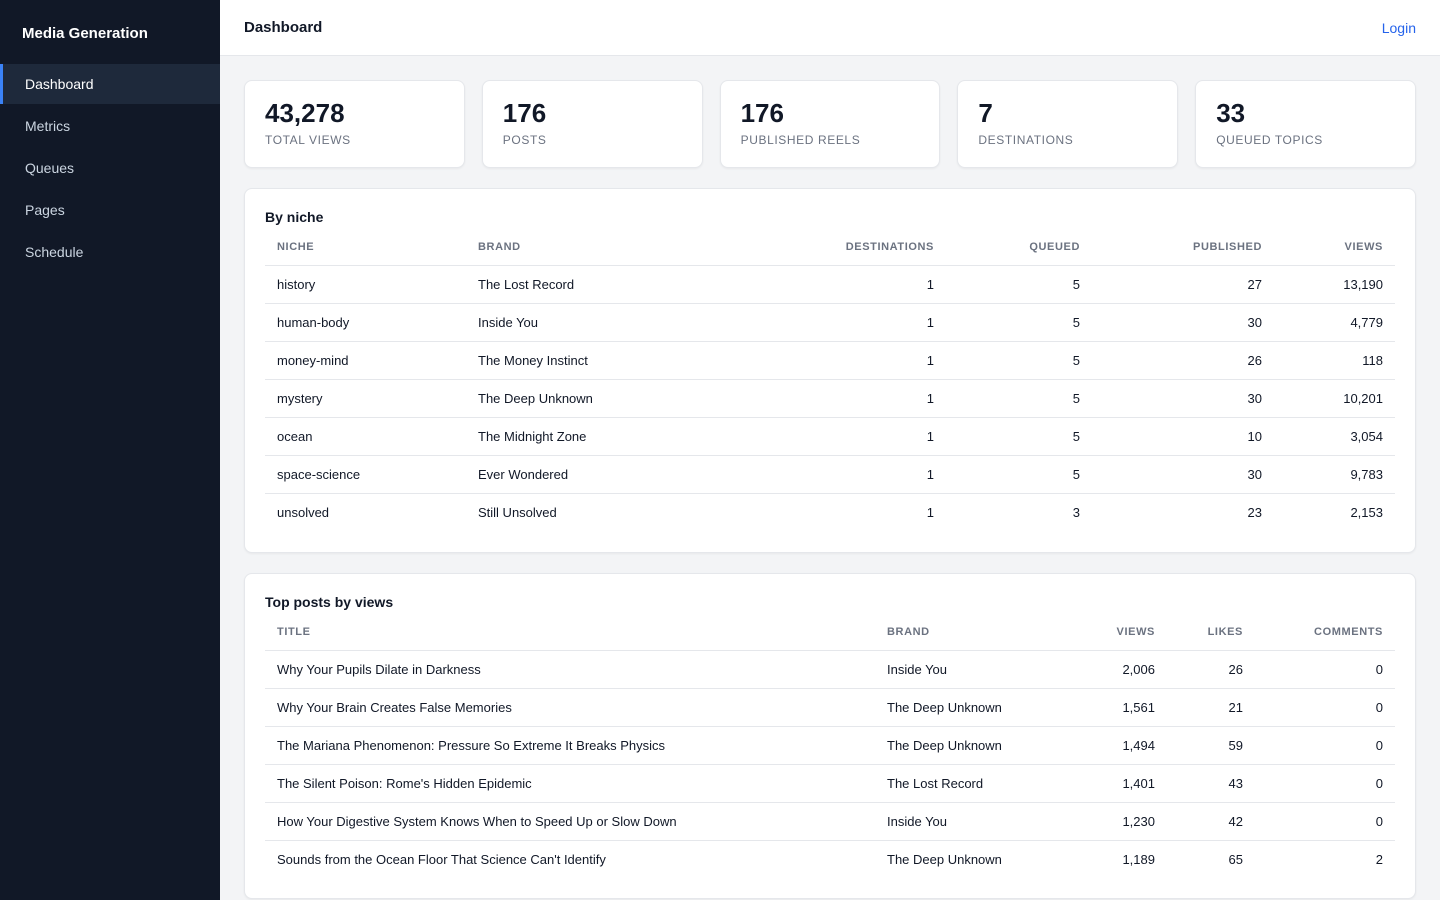 Image resolution: width=1440 pixels, height=900 pixels. I want to click on stat-label: POSTS, so click(524, 140).